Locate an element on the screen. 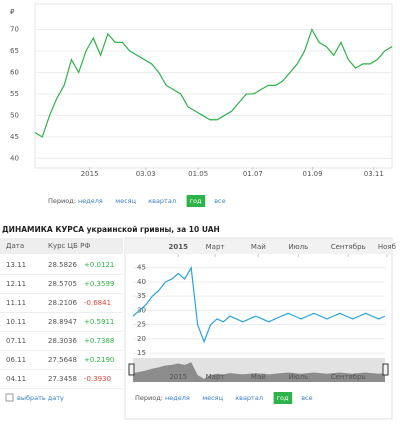 This screenshot has height=439, width=400. cell-date: 06.11 is located at coordinates (16, 360).